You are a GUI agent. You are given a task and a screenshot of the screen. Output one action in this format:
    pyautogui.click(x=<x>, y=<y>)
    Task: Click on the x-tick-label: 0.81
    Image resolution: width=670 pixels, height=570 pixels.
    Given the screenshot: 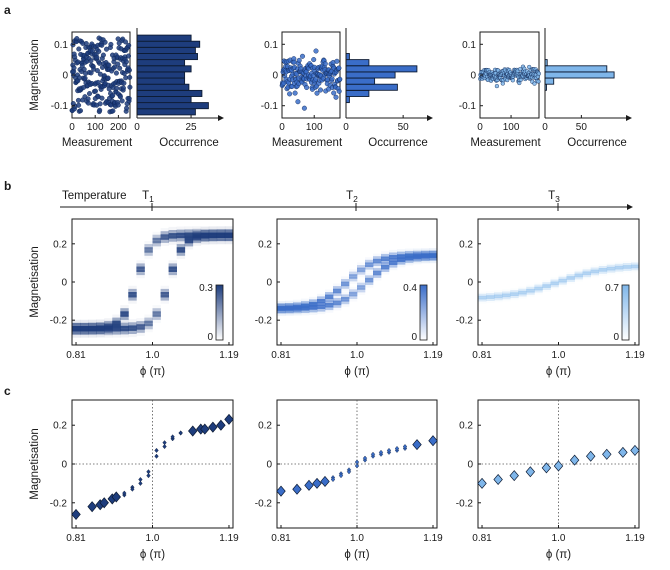 What is the action you would take?
    pyautogui.click(x=76, y=538)
    